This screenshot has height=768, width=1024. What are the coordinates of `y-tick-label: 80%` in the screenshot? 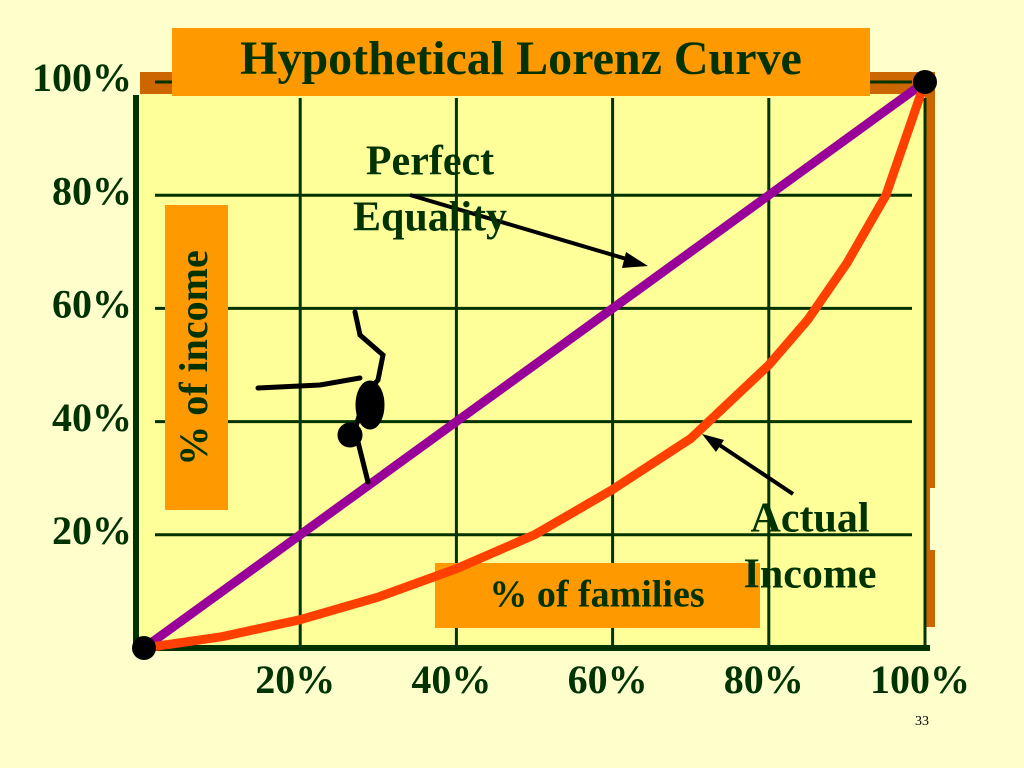 It's located at (92, 190).